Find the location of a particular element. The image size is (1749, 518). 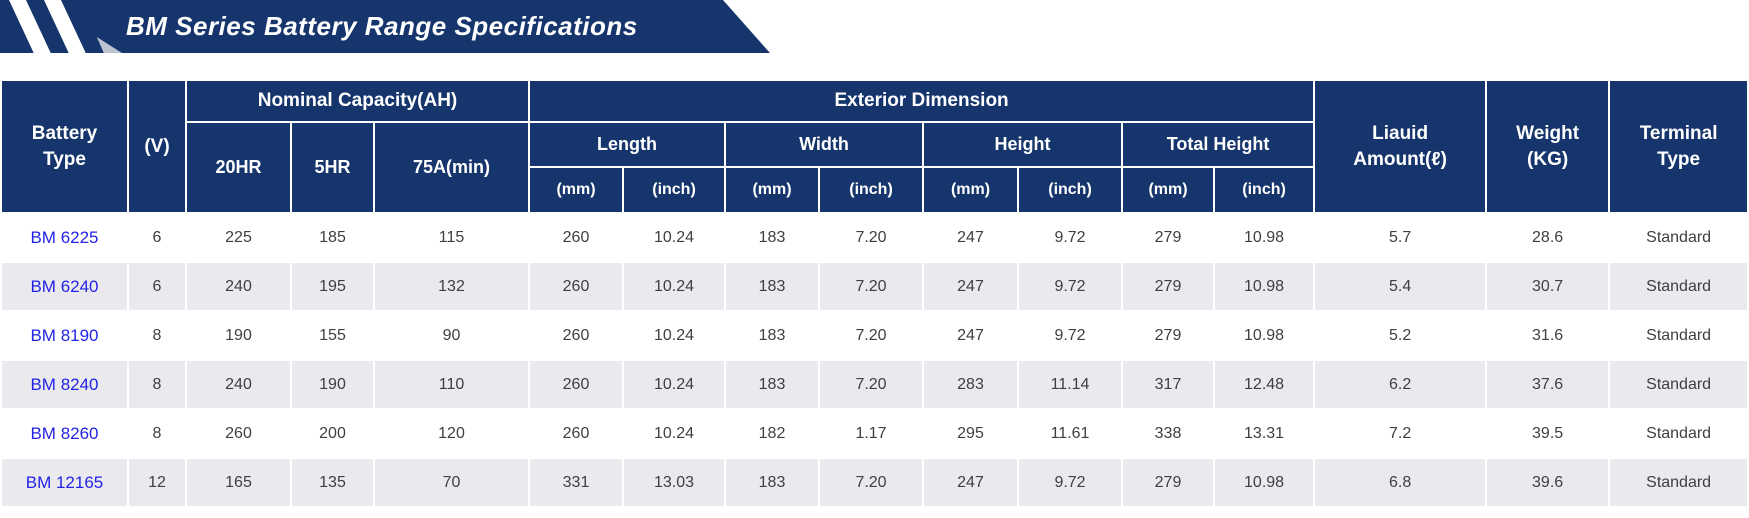

header-nominal-capacity: Nominal Capacity(AH) is located at coordinates (358, 101).